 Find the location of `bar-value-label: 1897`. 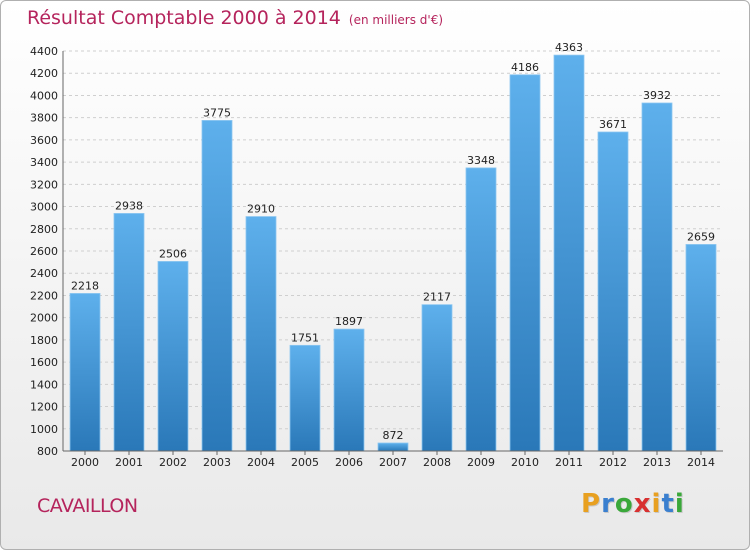

bar-value-label: 1897 is located at coordinates (349, 321).